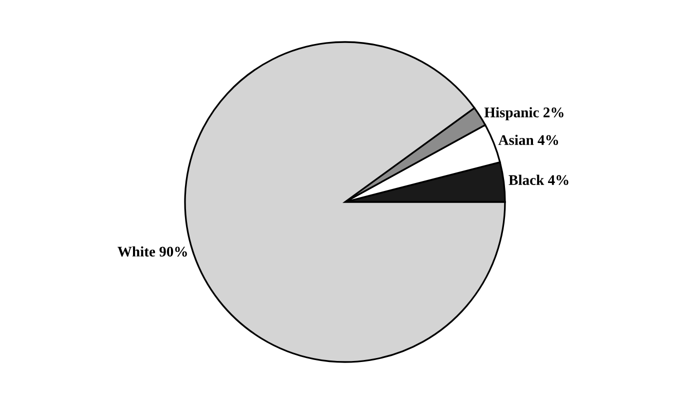 This screenshot has height=407, width=689. Describe the element at coordinates (538, 180) in the screenshot. I see `slice-label: Black 4%` at that location.